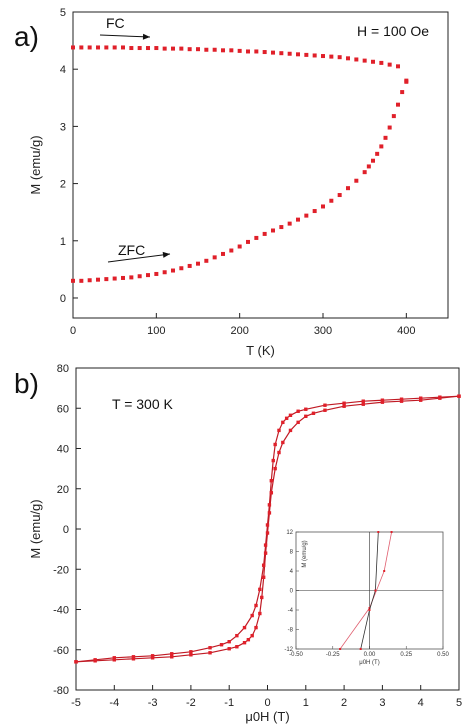 The height and width of the screenshot is (725, 474). I want to click on chart-b-temperature-annotation: T = 300 K, so click(143, 404).